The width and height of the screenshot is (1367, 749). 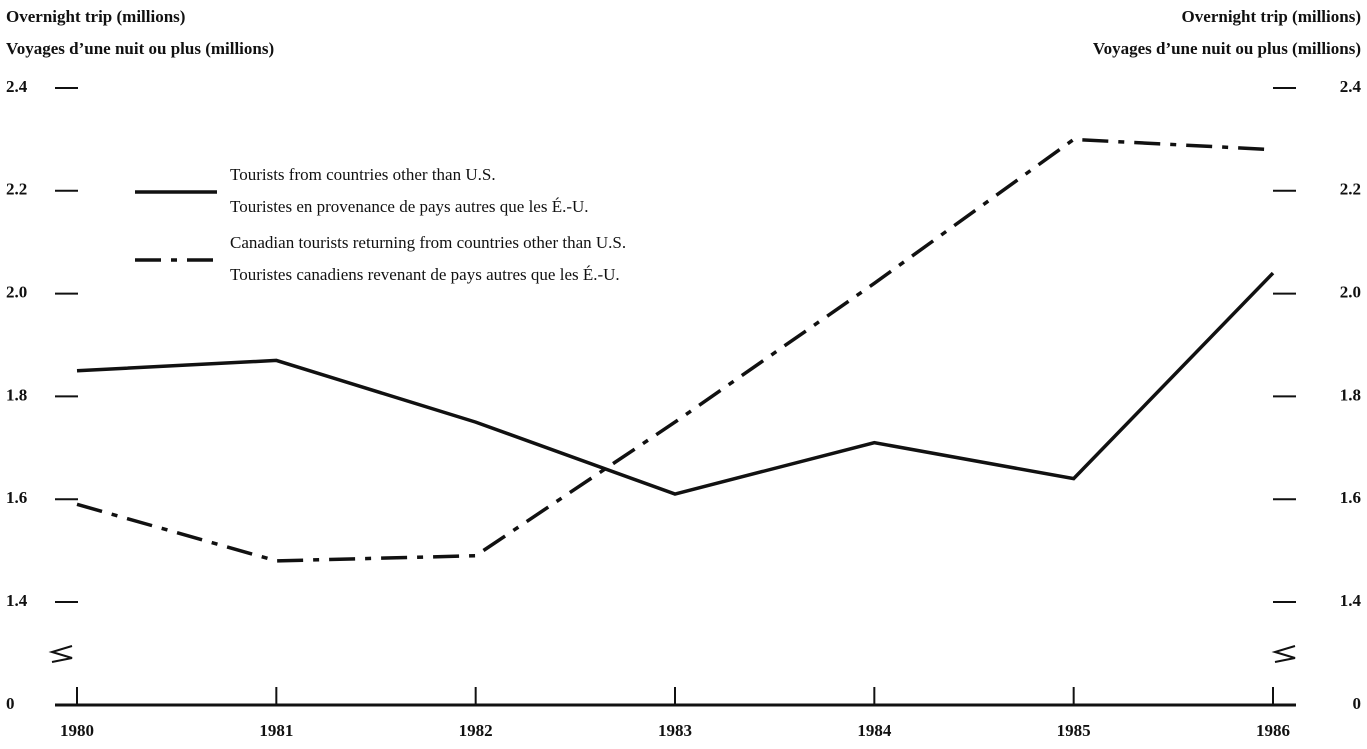 What do you see at coordinates (675, 730) in the screenshot?
I see `x-tick-label: 1983` at bounding box center [675, 730].